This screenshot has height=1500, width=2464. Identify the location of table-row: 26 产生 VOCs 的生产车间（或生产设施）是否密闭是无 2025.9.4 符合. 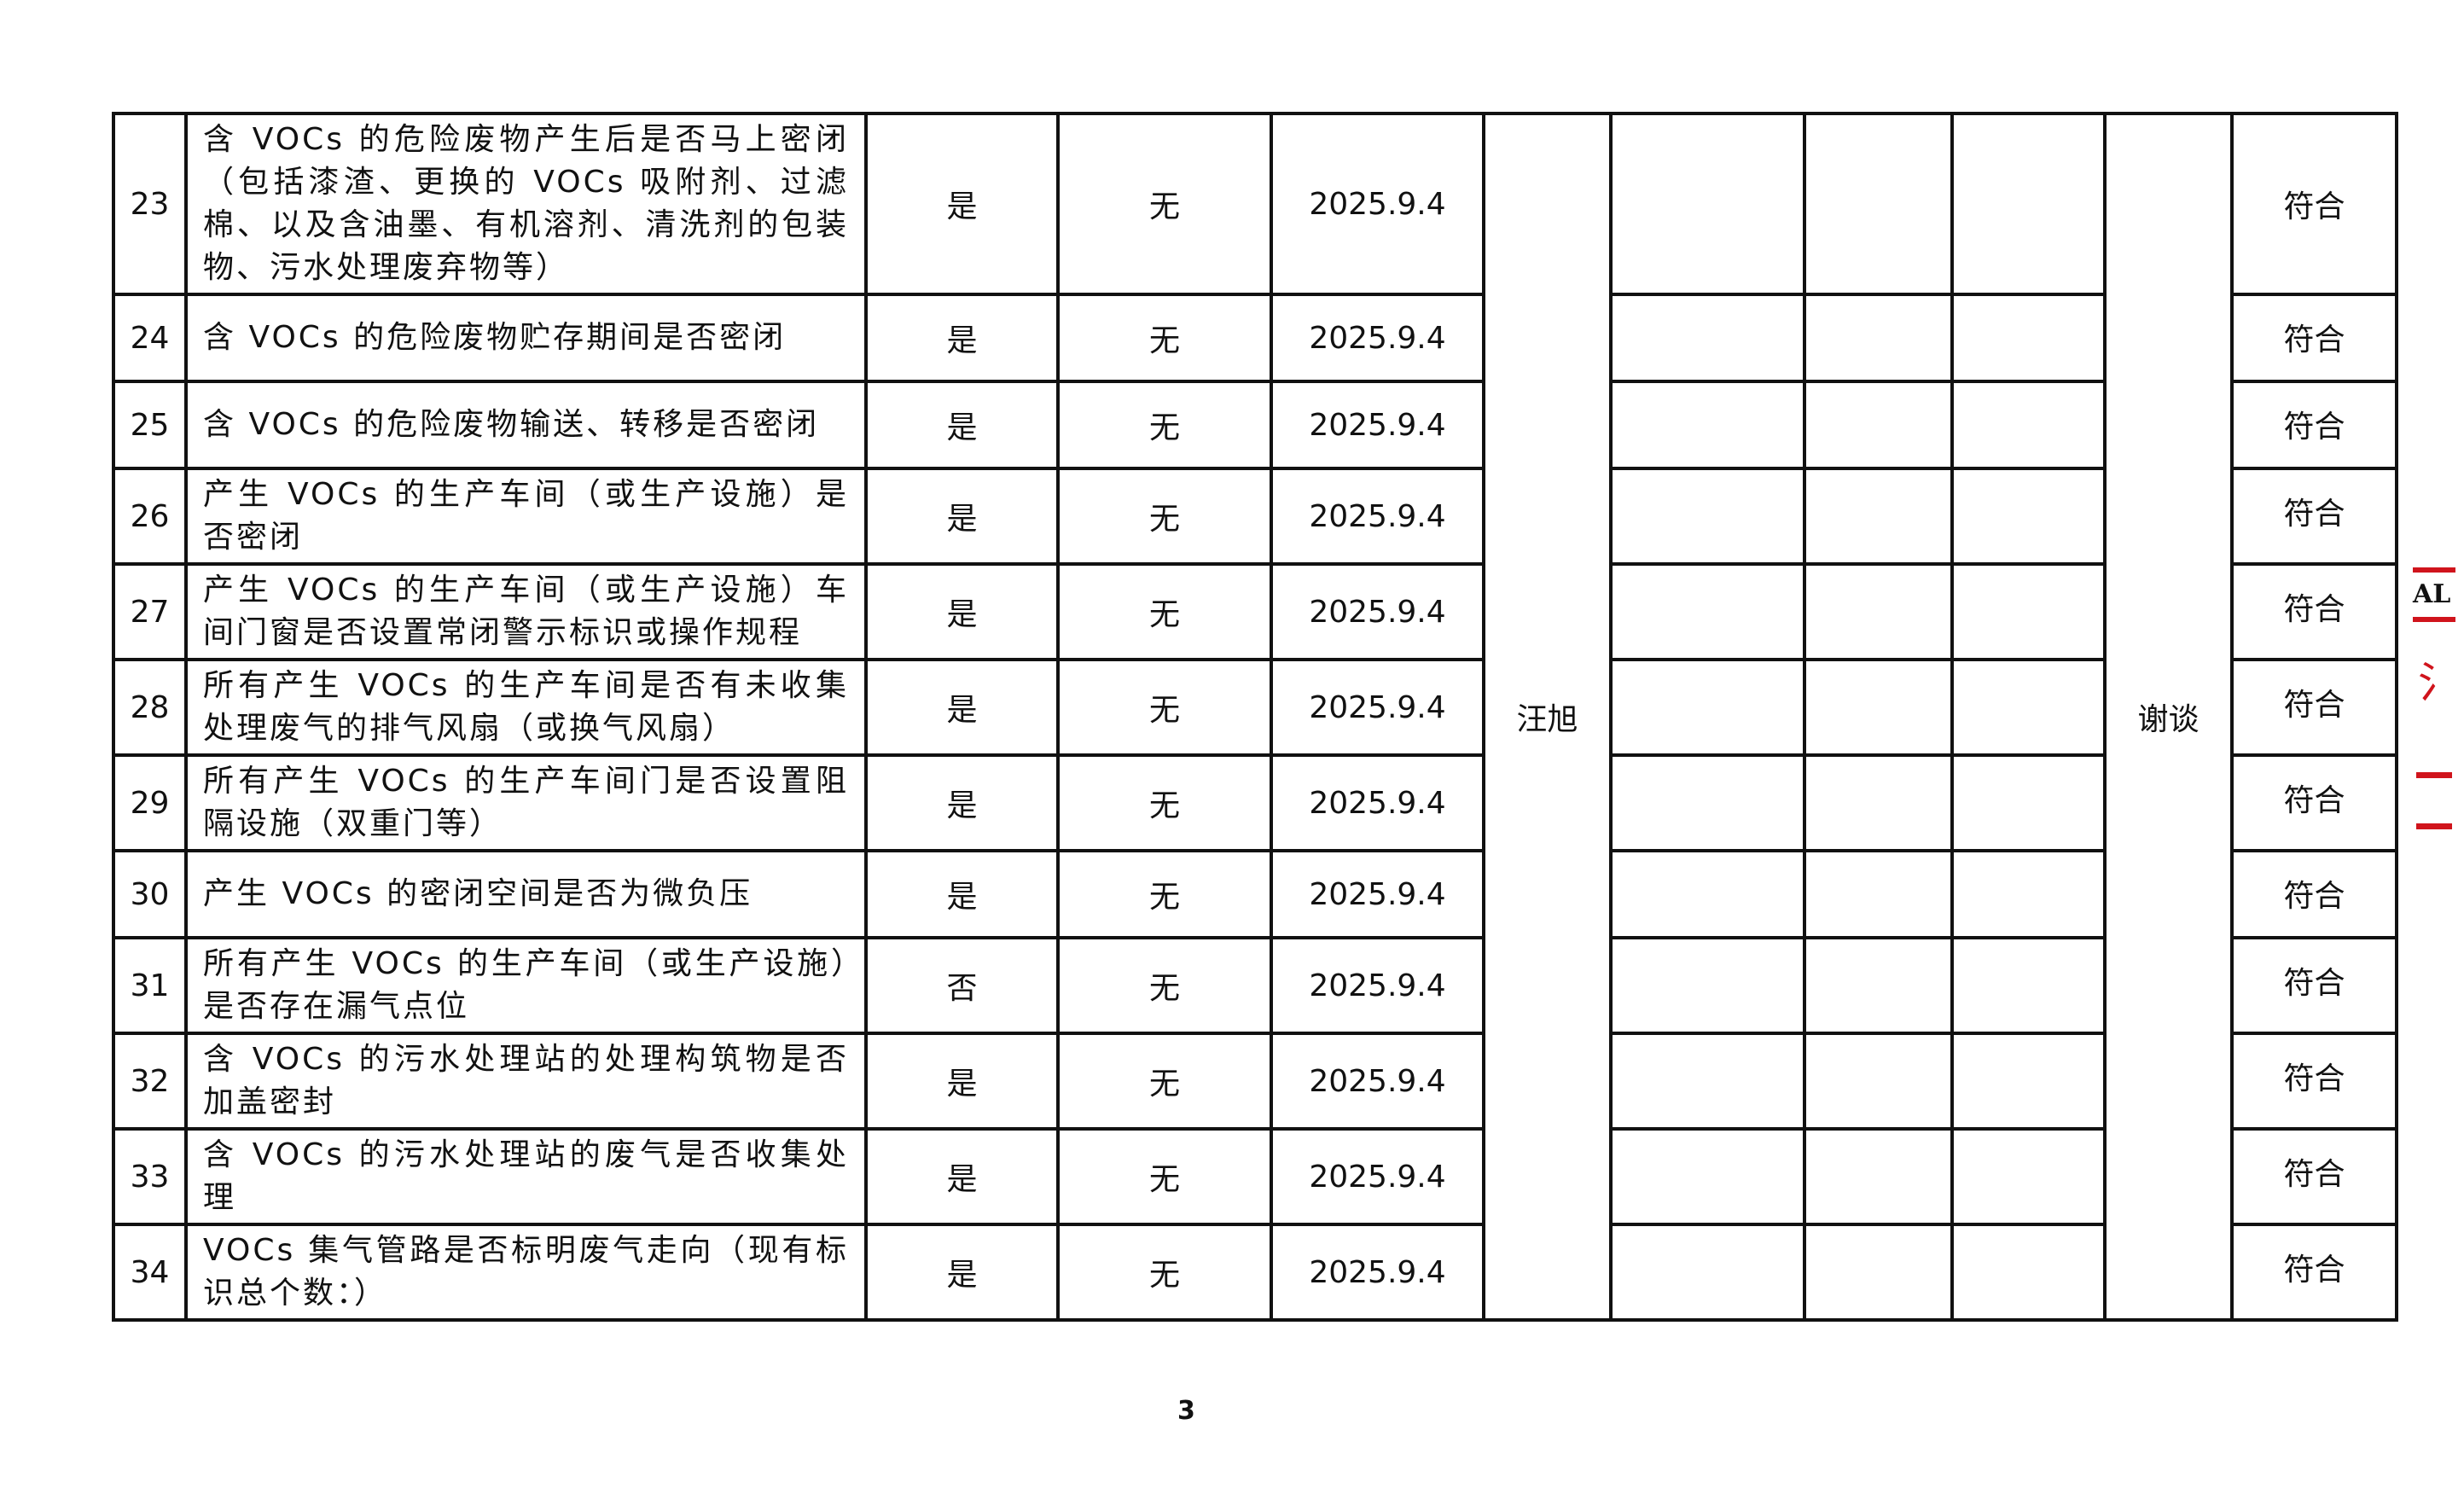
(1255, 516).